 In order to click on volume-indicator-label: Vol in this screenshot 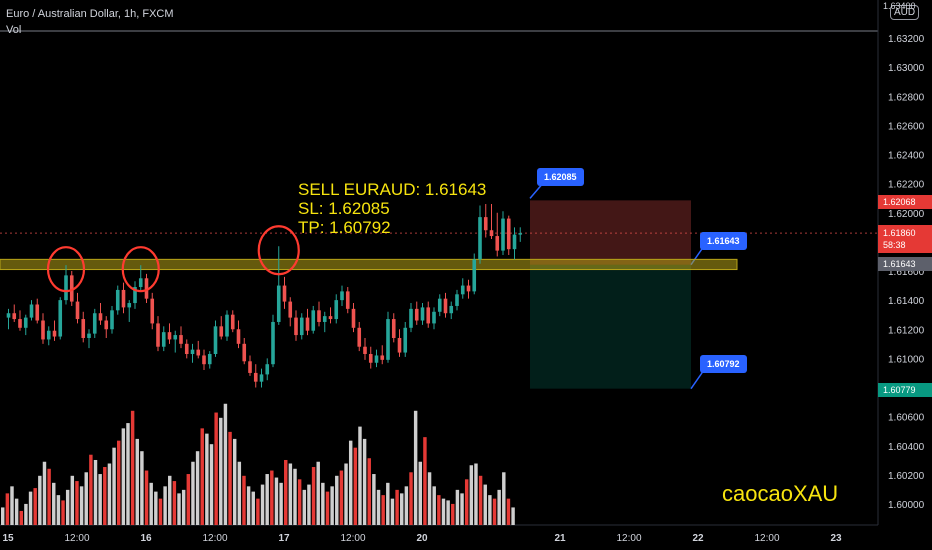, I will do `click(14, 30)`.